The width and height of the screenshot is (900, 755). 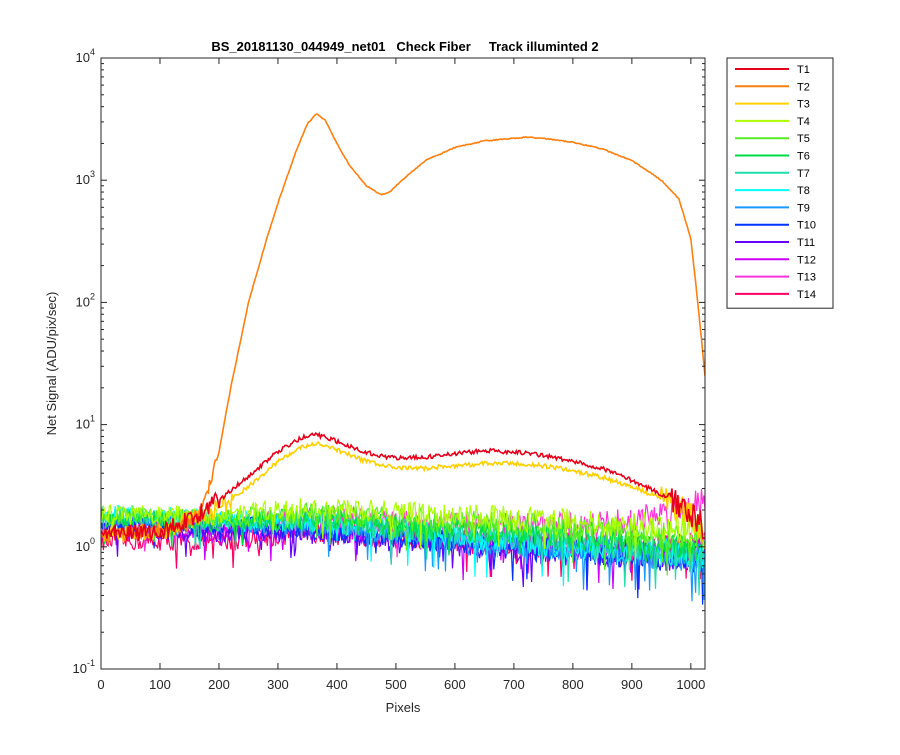 I want to click on x-tick-label: 1000, so click(x=690, y=684).